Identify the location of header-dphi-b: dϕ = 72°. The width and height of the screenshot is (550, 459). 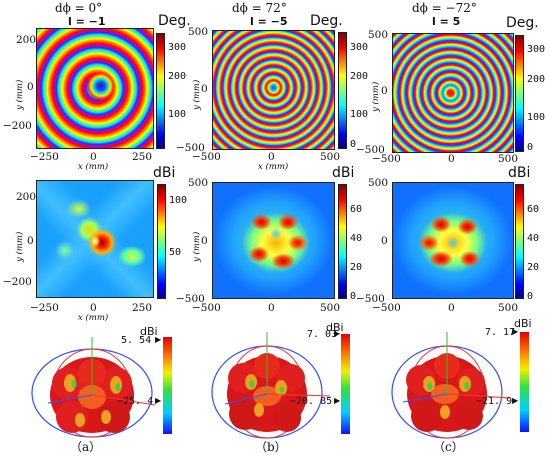
(259, 8).